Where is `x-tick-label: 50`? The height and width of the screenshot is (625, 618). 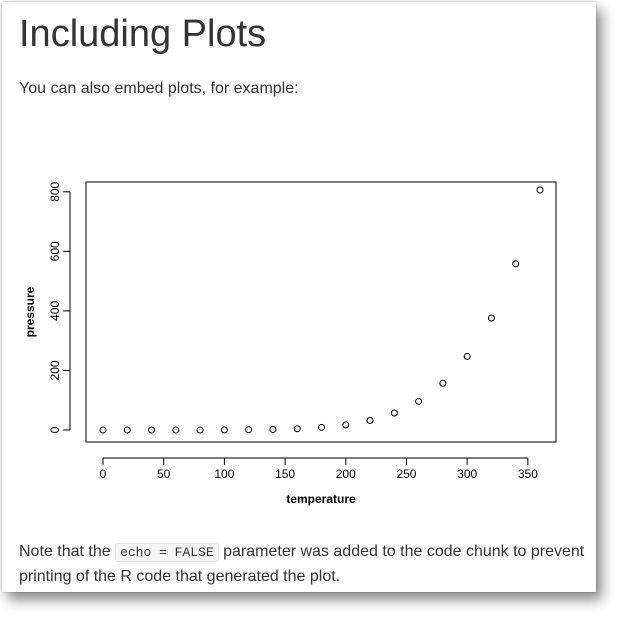 x-tick-label: 50 is located at coordinates (164, 474).